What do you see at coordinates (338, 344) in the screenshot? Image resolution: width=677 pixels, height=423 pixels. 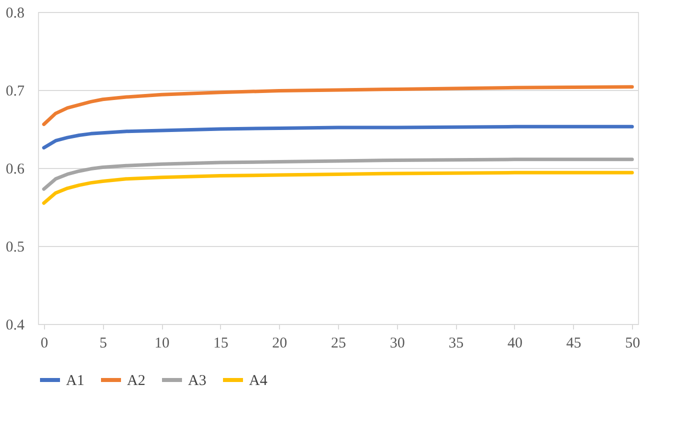 I see `x-tick-label: 25` at bounding box center [338, 344].